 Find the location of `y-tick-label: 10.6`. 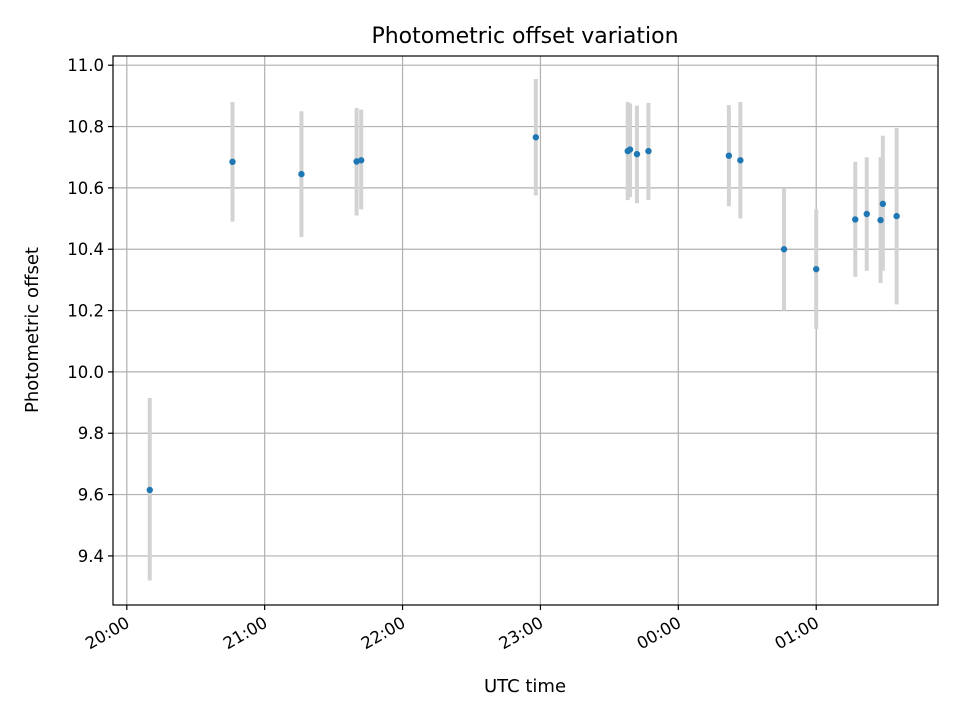

y-tick-label: 10.6 is located at coordinates (85, 188).